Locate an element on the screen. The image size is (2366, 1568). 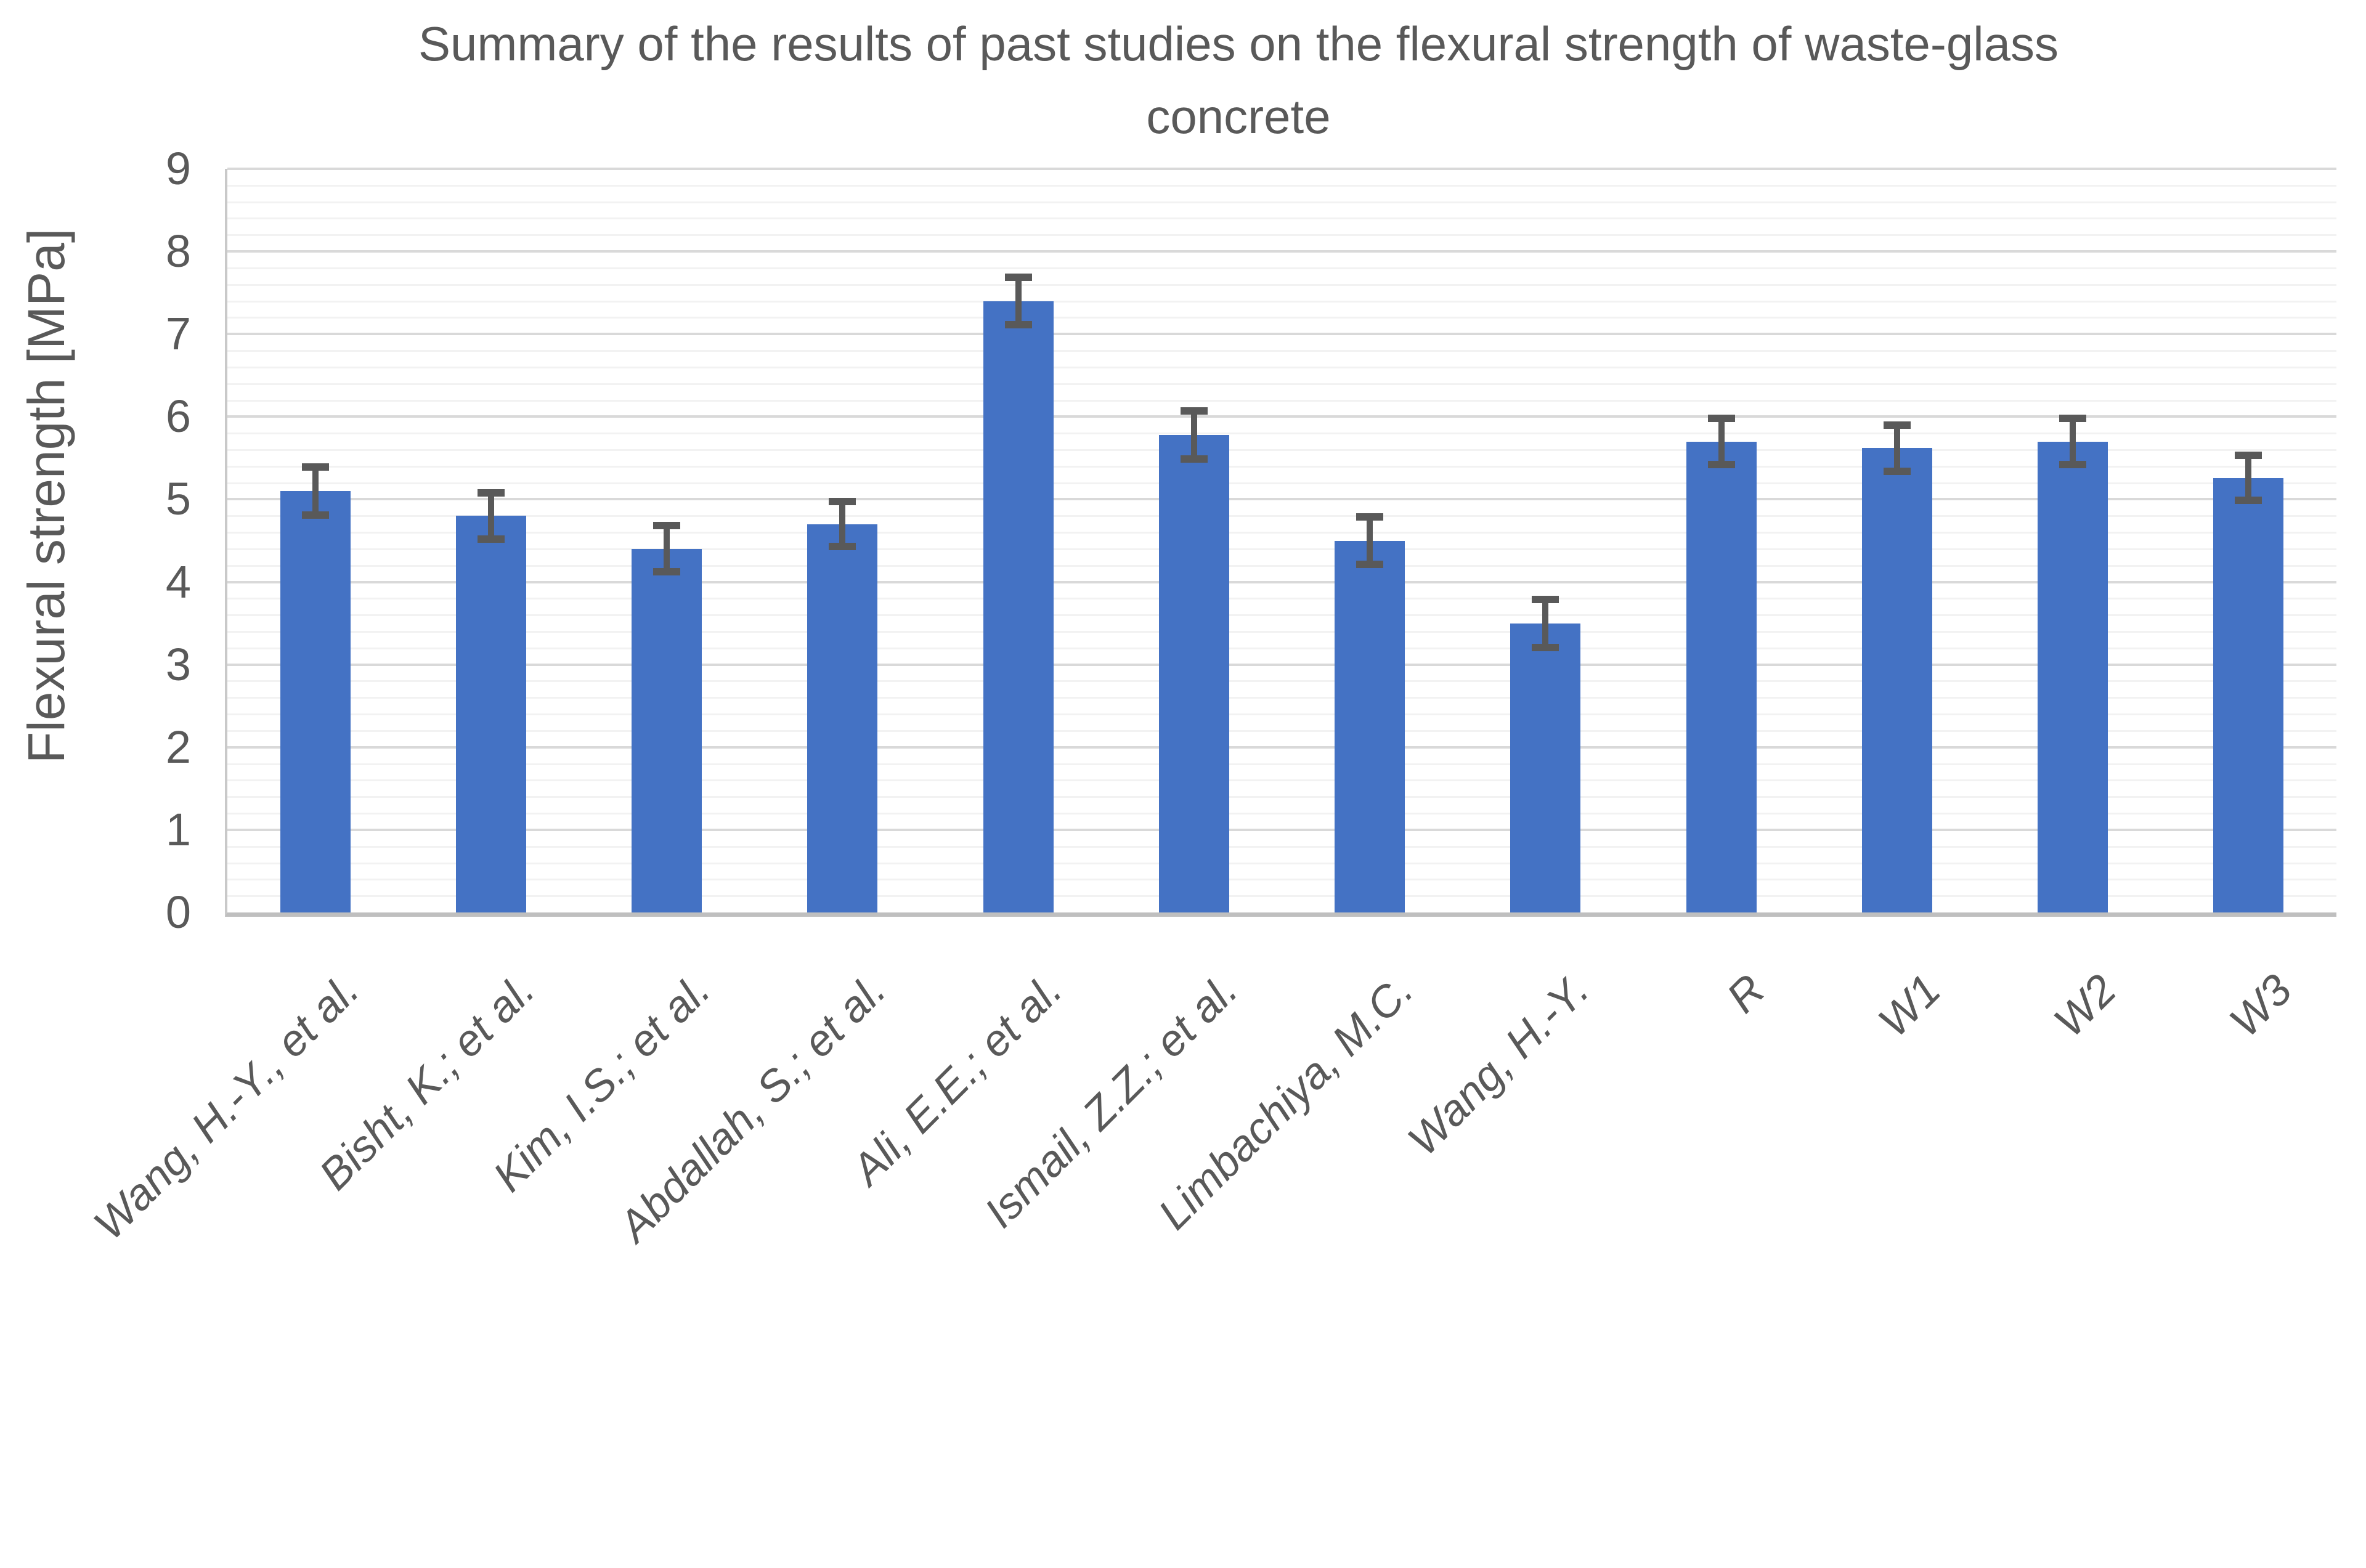
y-tick-label: 4 is located at coordinates (178, 581).